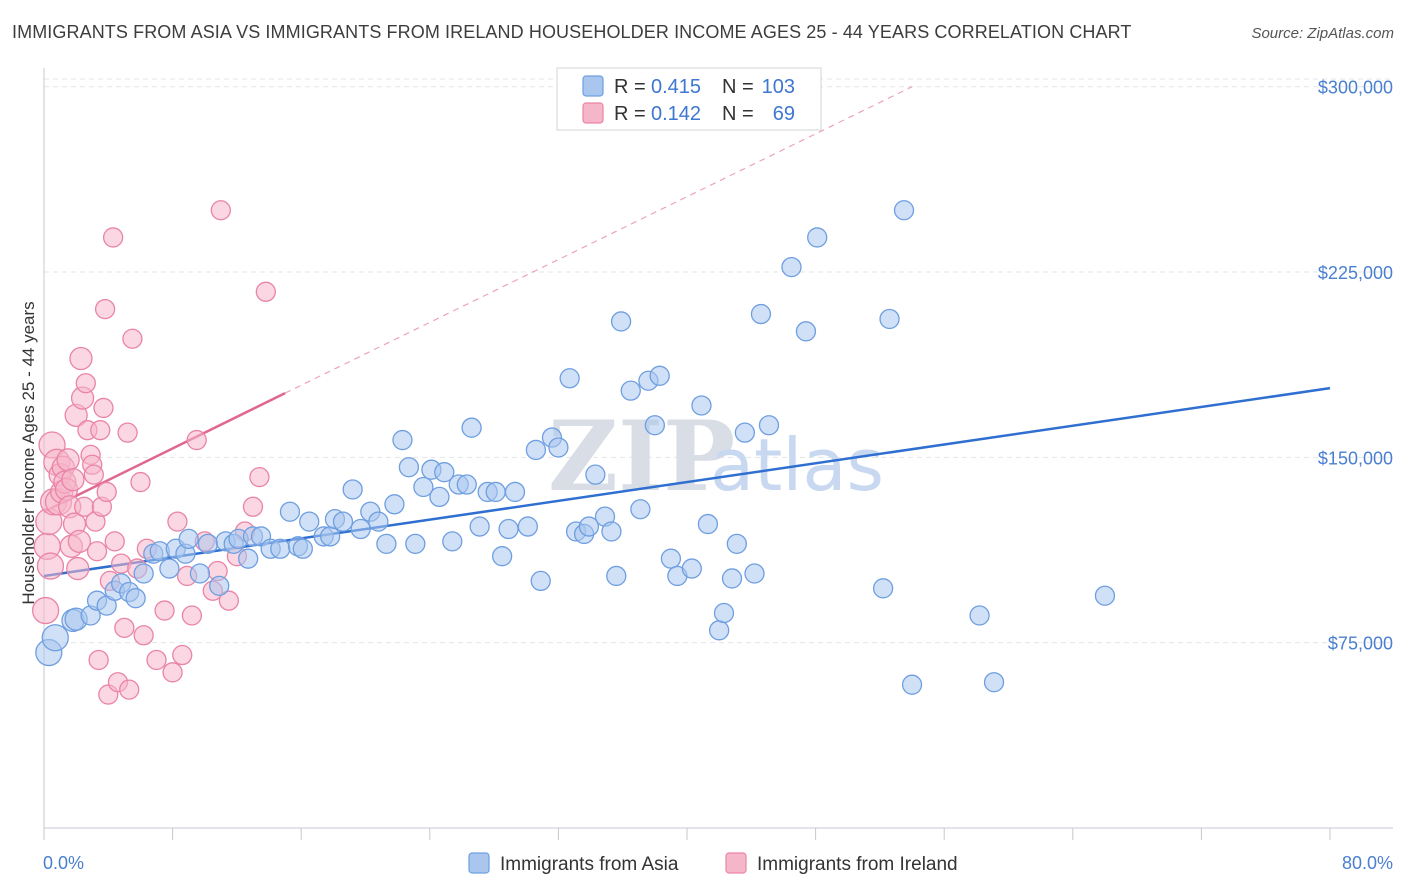 The width and height of the screenshot is (1406, 892). What do you see at coordinates (1355, 273) in the screenshot?
I see `y-tick-label-2: $225,000` at bounding box center [1355, 273].